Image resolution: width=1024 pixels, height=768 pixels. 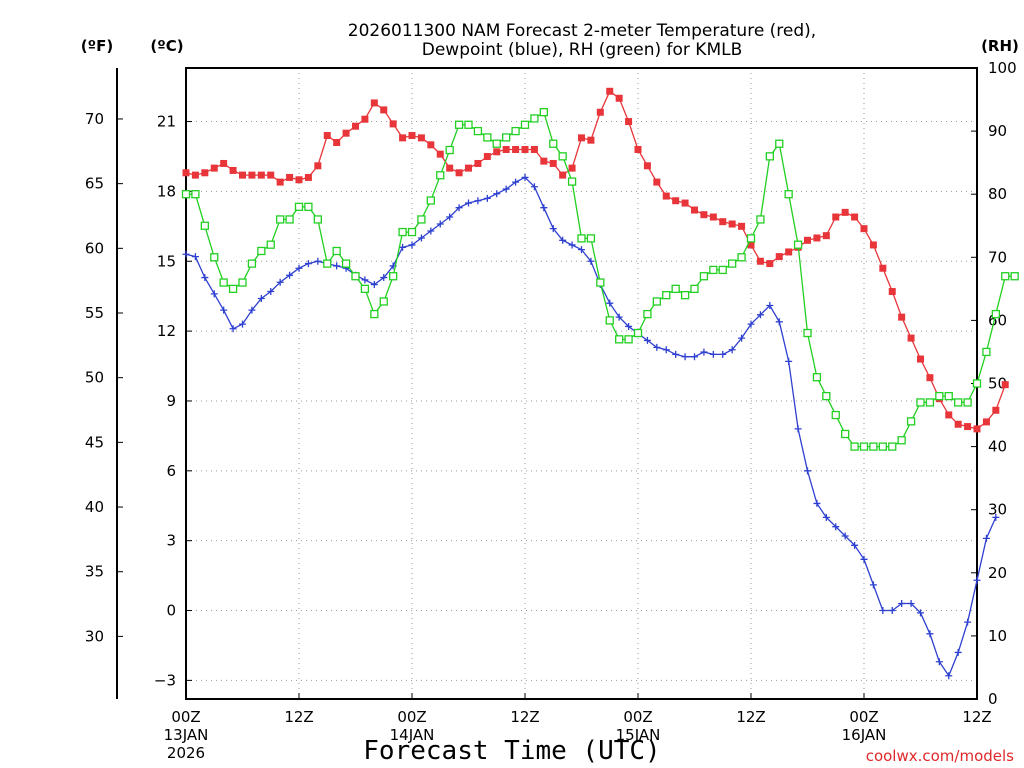 I want to click on fahrenheit-tick-label: 55, so click(x=94, y=313).